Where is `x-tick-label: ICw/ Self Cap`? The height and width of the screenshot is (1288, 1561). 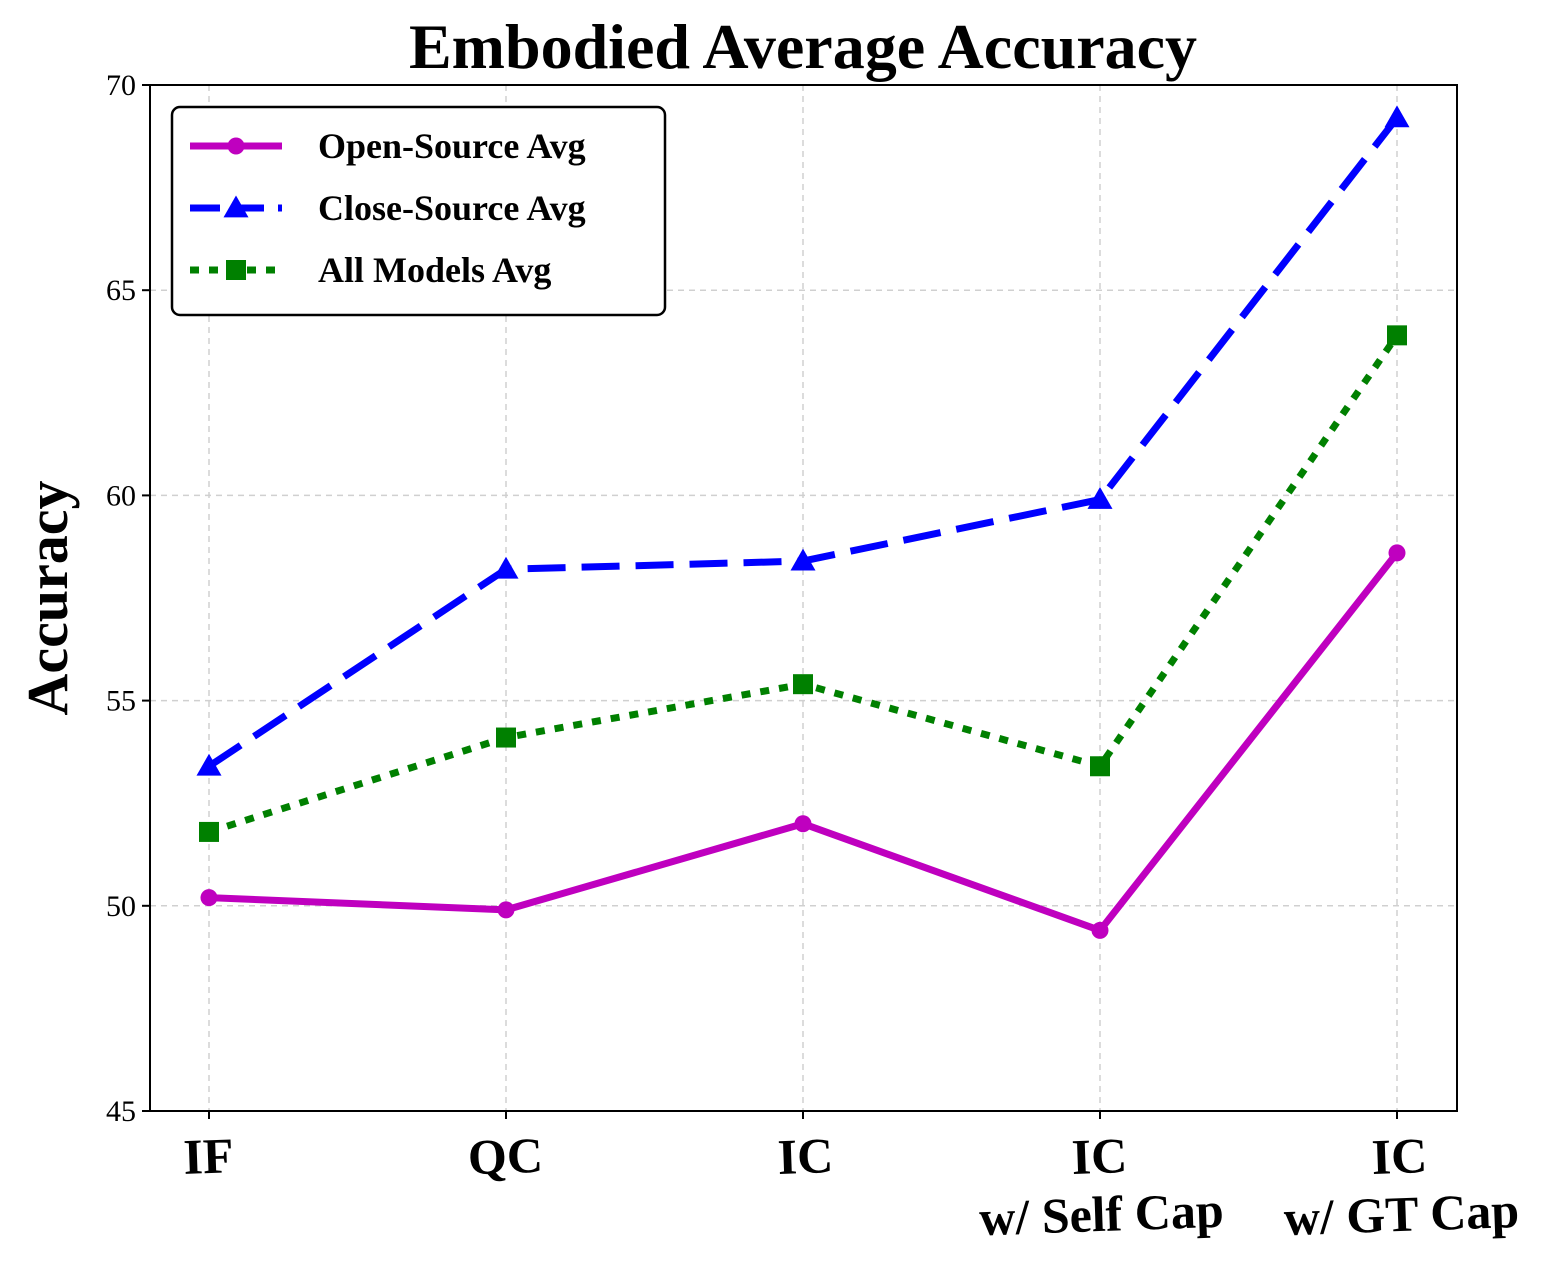 x-tick-label: ICw/ Self Cap is located at coordinates (1100, 1185).